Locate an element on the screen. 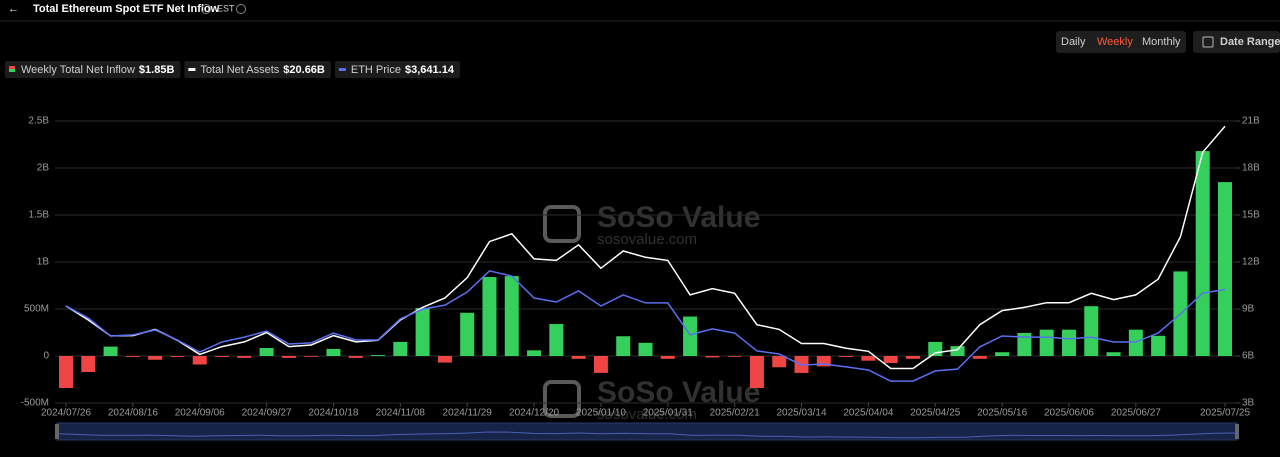 Image resolution: width=1280 pixels, height=457 pixels. y-tick-label: 2.5B is located at coordinates (38, 121).